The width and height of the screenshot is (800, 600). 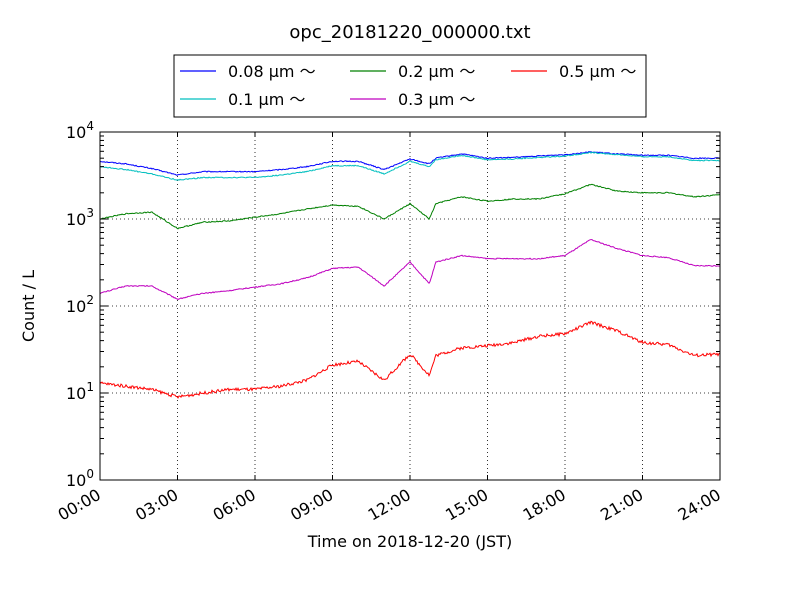 I want to click on legend-box, so click(x=410, y=86).